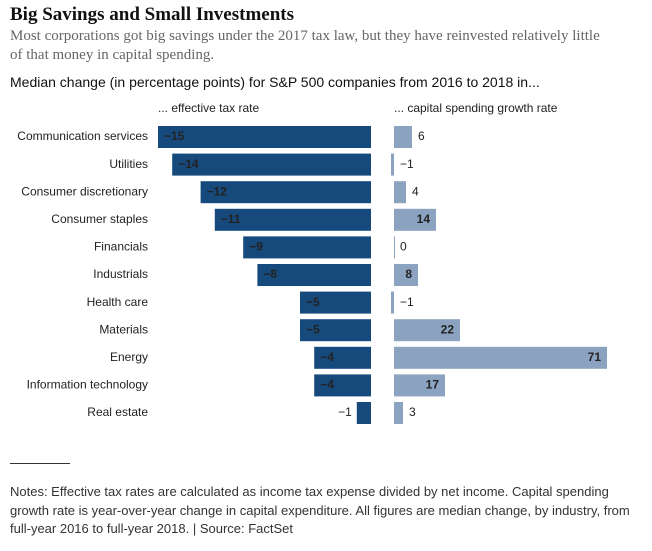 The height and width of the screenshot is (551, 652). What do you see at coordinates (118, 302) in the screenshot?
I see `category-label: Health care` at bounding box center [118, 302].